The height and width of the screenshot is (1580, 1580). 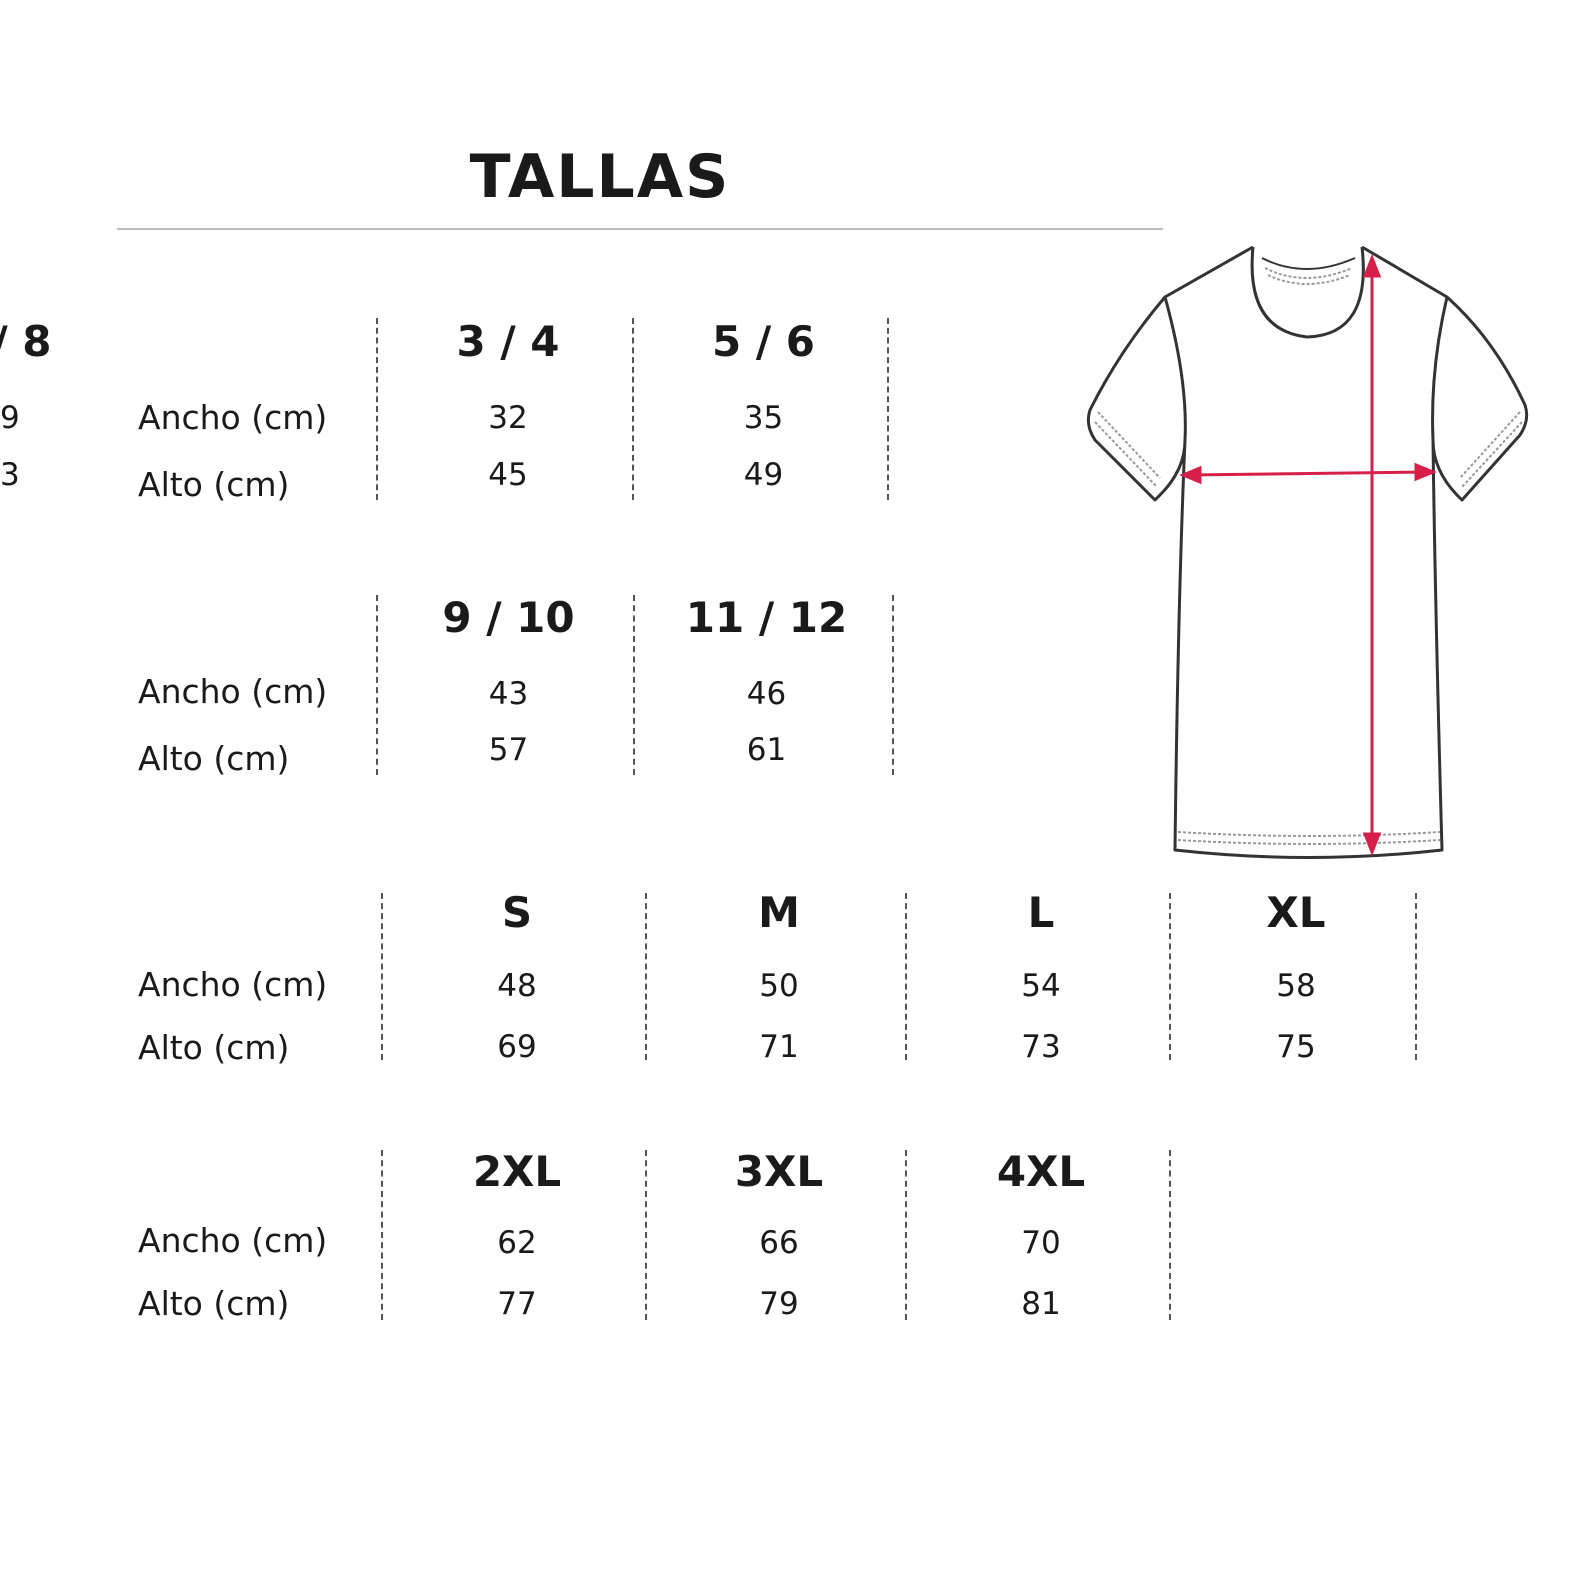 I want to click on height-value: 81, so click(x=1041, y=1304).